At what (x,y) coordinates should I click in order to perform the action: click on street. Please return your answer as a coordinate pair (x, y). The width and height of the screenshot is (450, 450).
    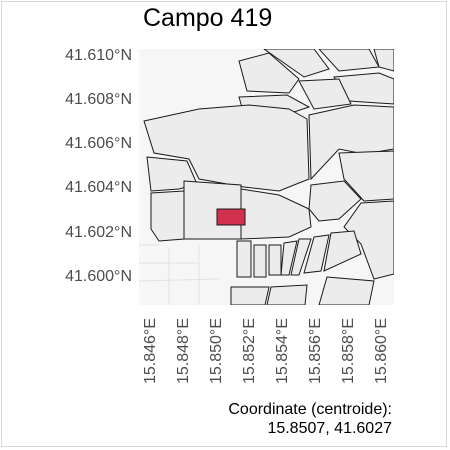
    Looking at the image, I should click on (179, 280).